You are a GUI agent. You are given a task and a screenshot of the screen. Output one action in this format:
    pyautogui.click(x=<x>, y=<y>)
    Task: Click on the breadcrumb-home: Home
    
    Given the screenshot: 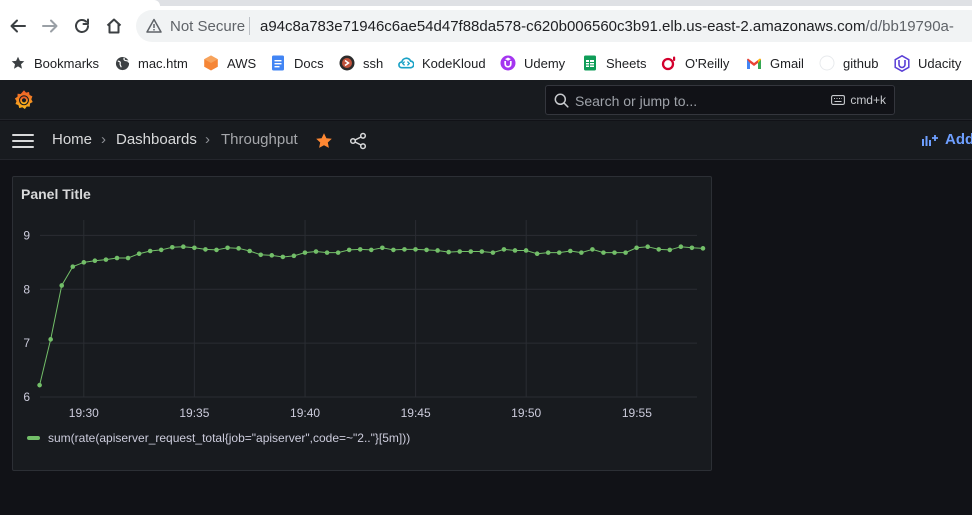 What is the action you would take?
    pyautogui.click(x=72, y=139)
    